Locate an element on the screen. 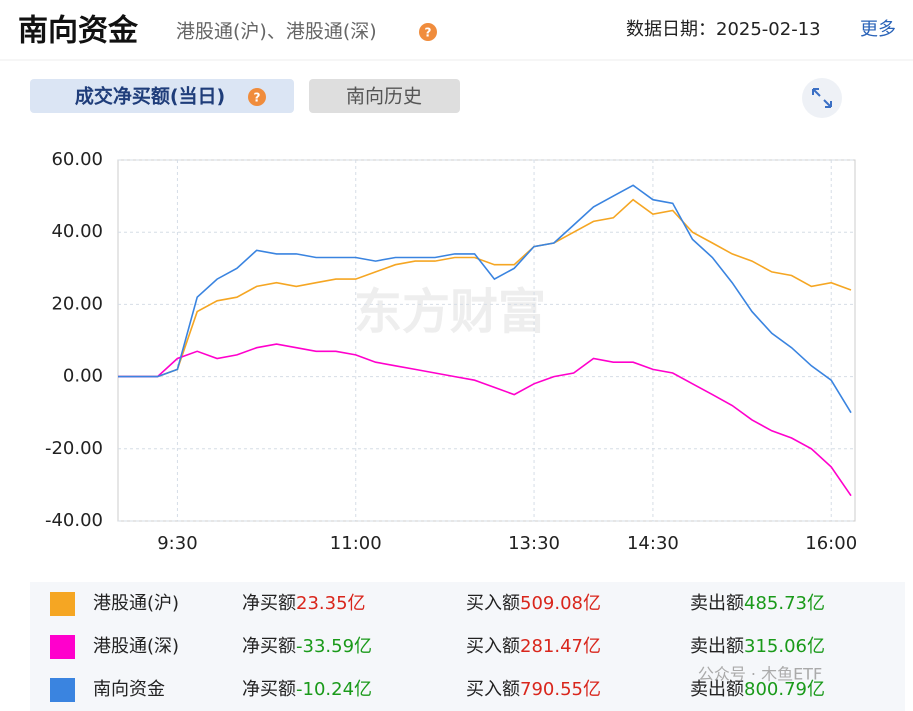  summary-cell: 卖出额315.06亿 is located at coordinates (757, 646).